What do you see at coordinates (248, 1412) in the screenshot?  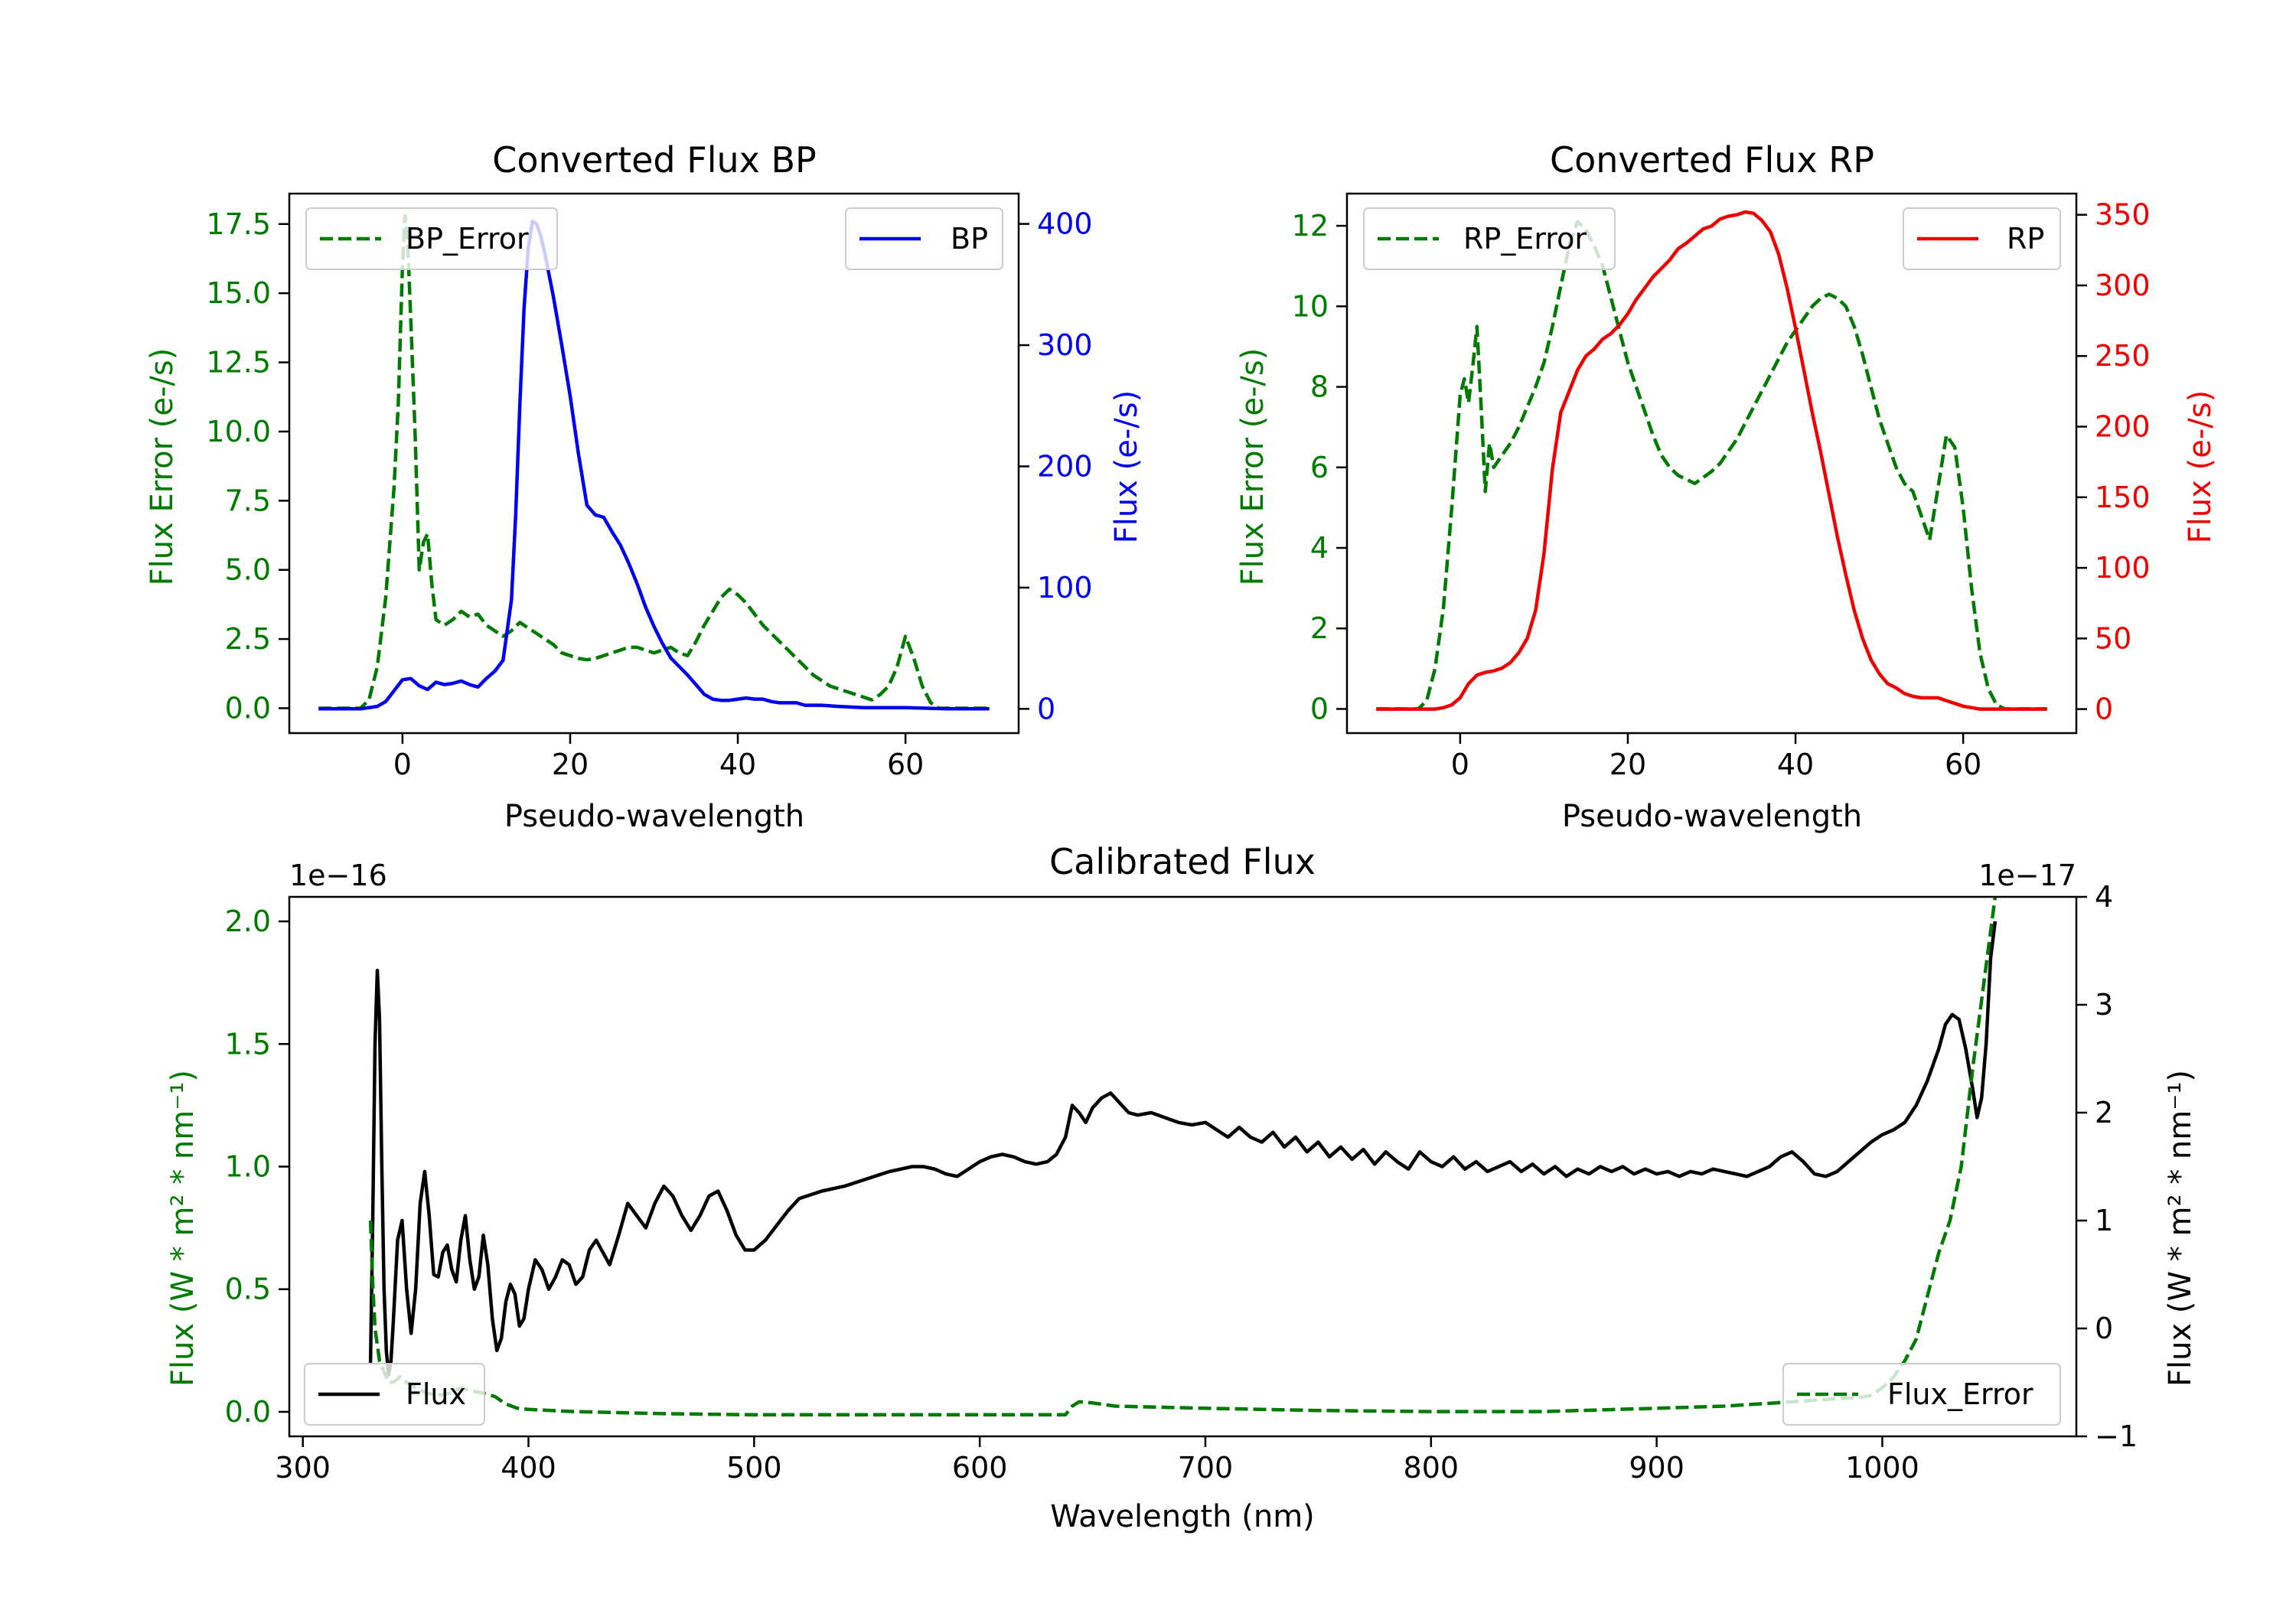 I see `cal-ytick-left-label: 0.0` at bounding box center [248, 1412].